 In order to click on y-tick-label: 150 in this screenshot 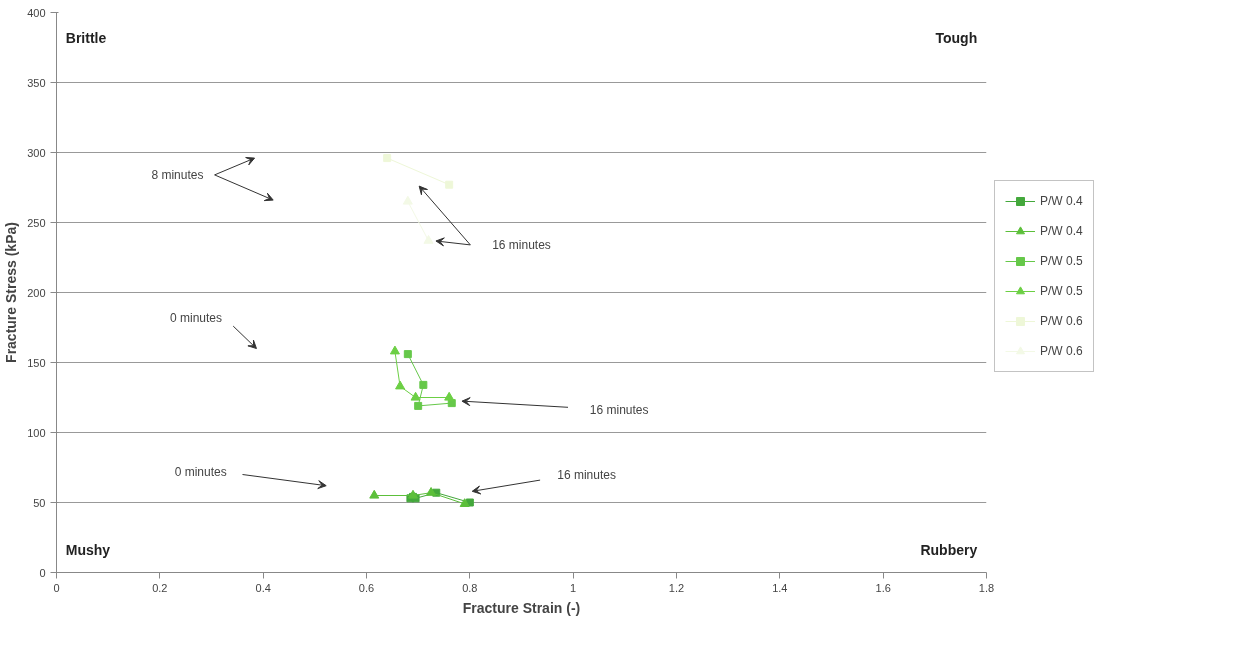, I will do `click(36, 362)`.